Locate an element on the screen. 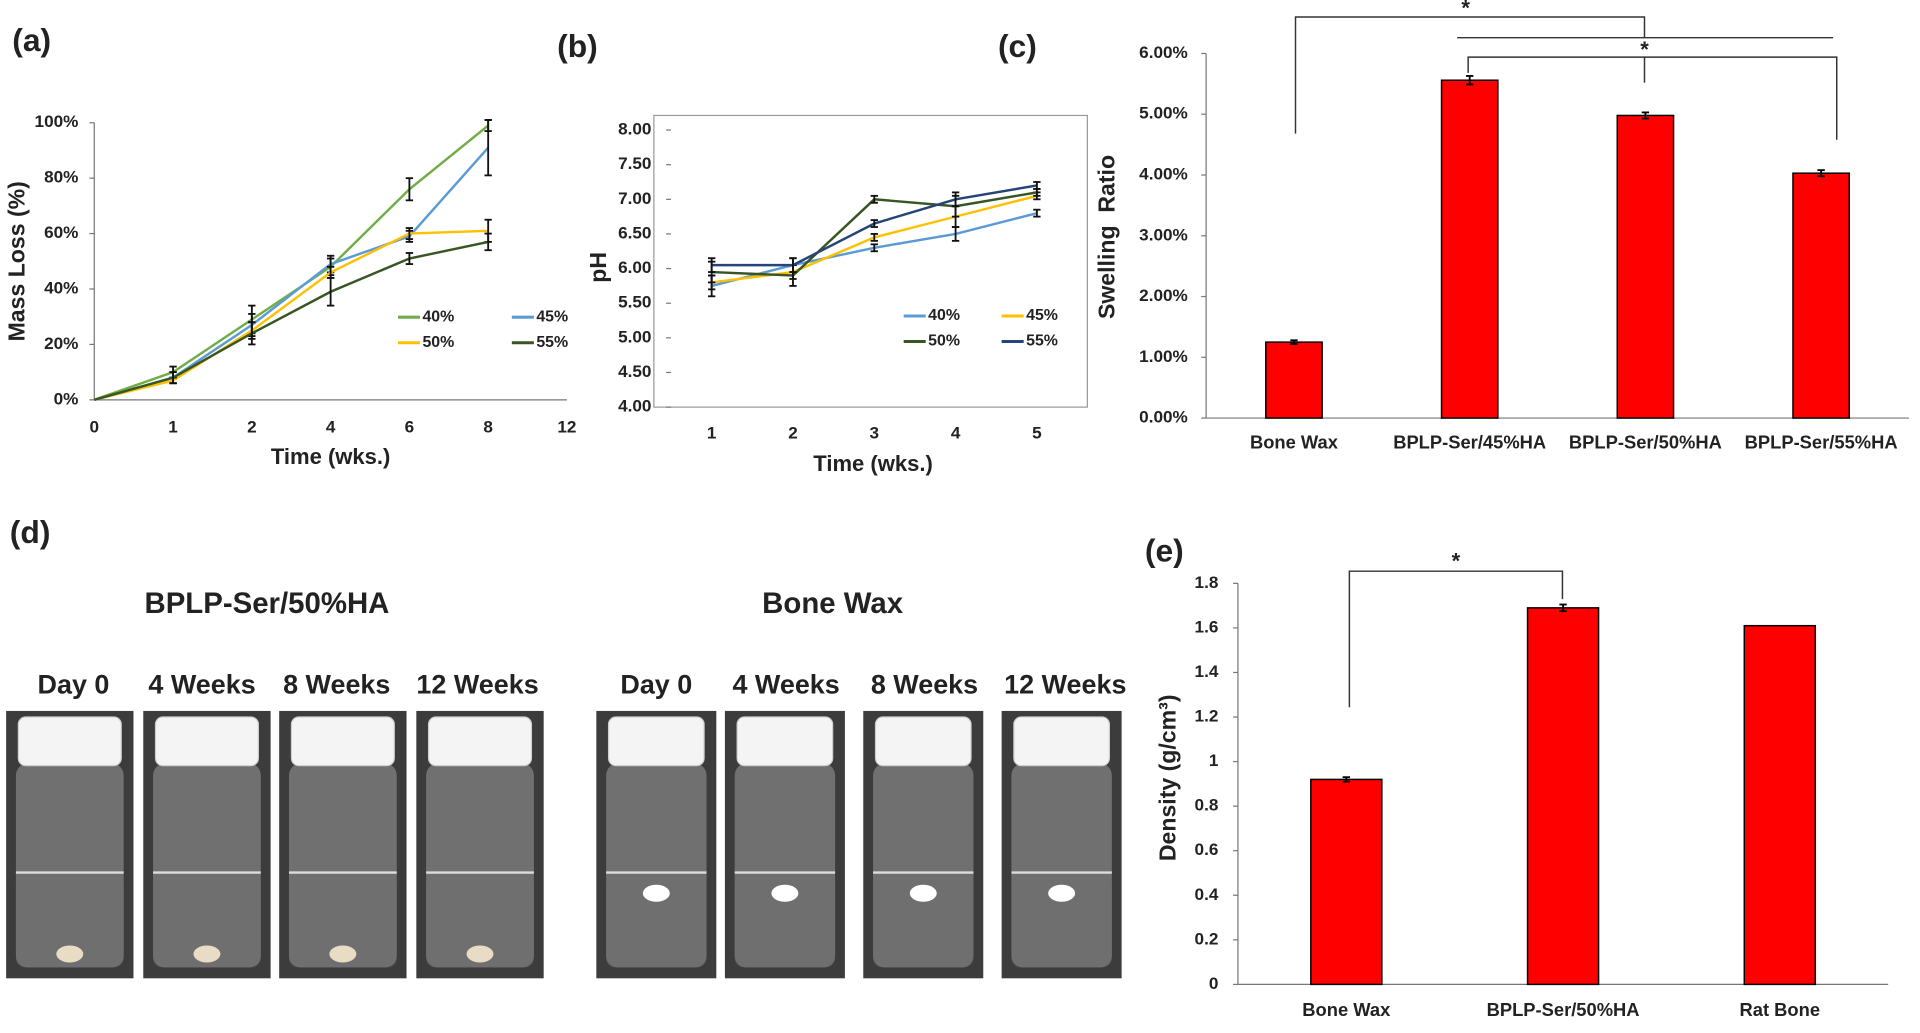  y-tick-label: 4.50 is located at coordinates (634, 371).